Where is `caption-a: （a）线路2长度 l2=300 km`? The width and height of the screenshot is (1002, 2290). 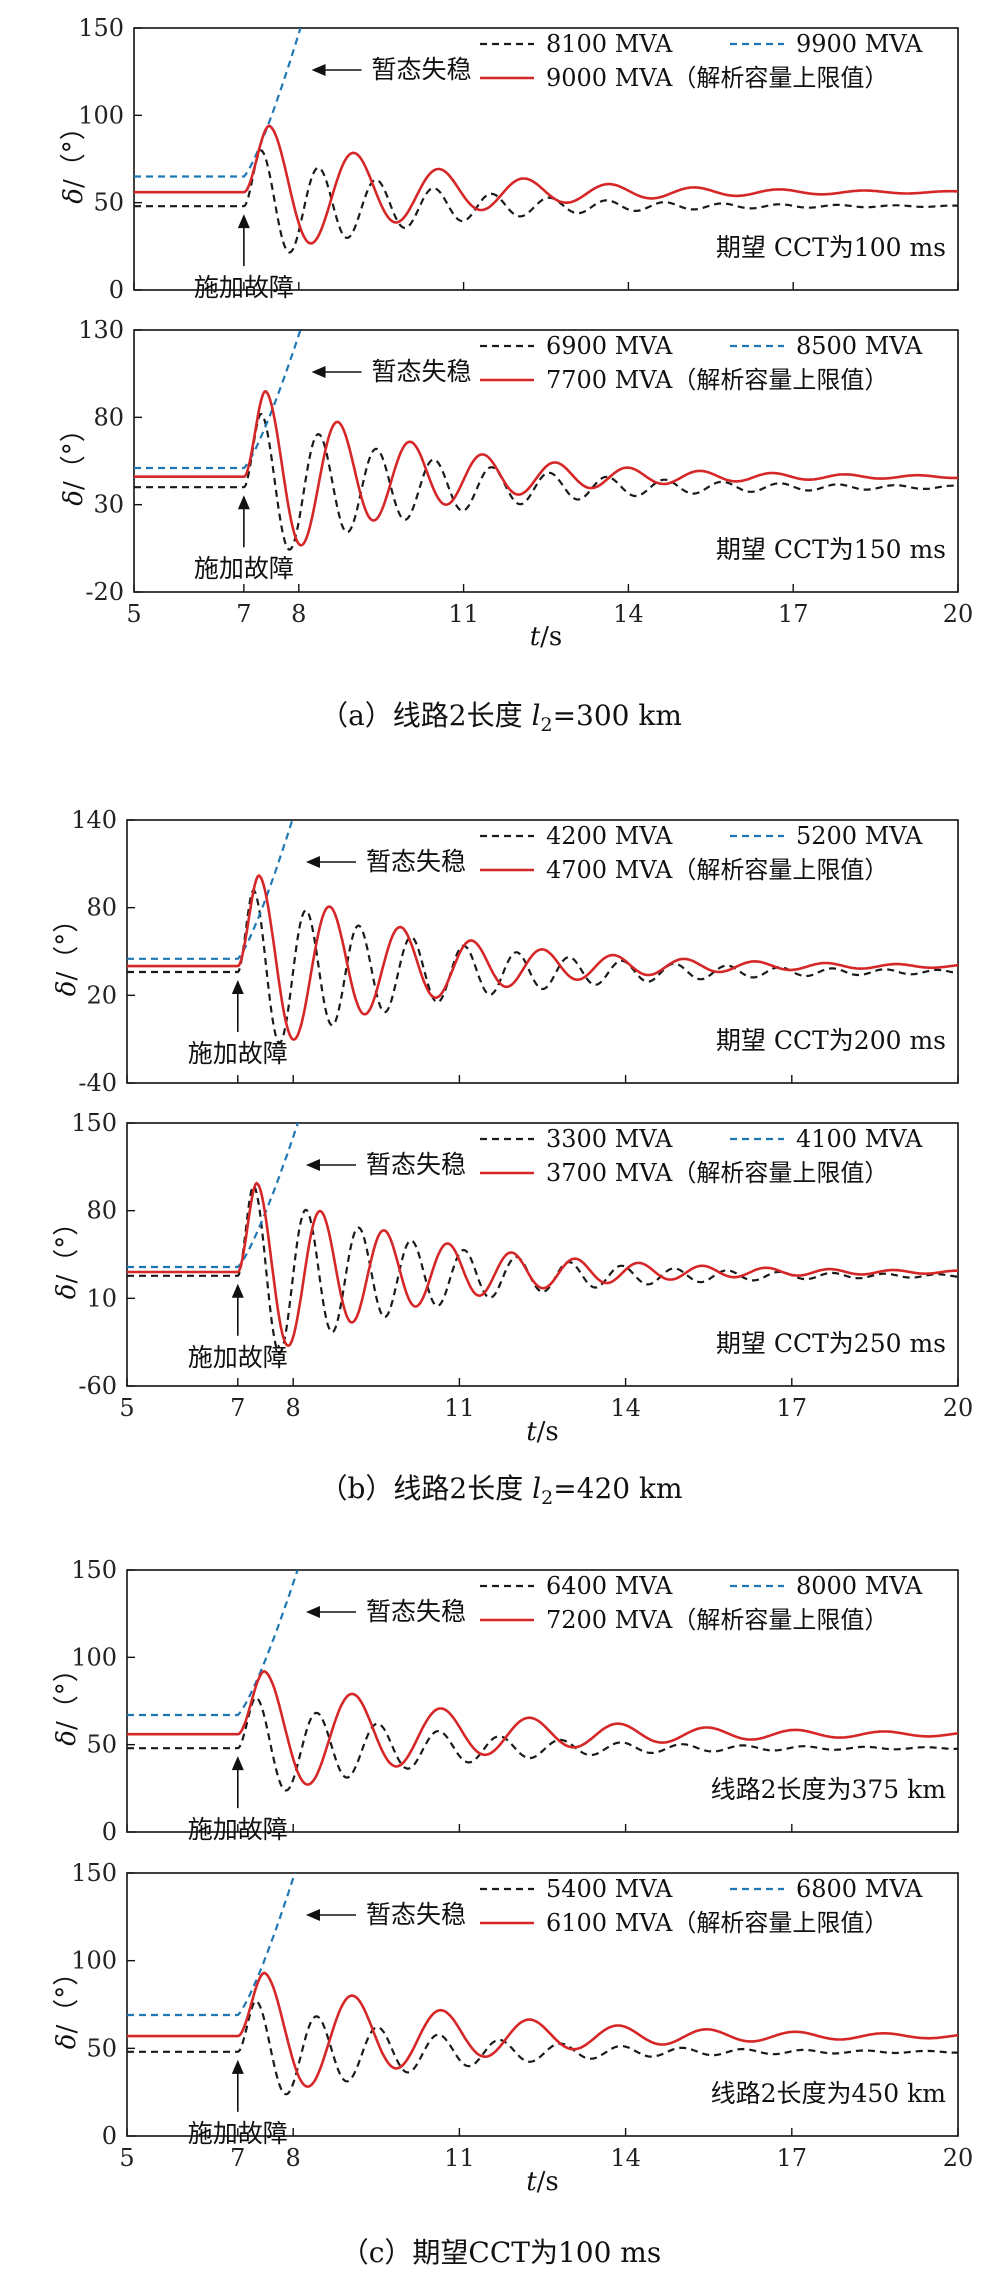 caption-a: （a）线路2长度 l2=300 km is located at coordinates (501, 717).